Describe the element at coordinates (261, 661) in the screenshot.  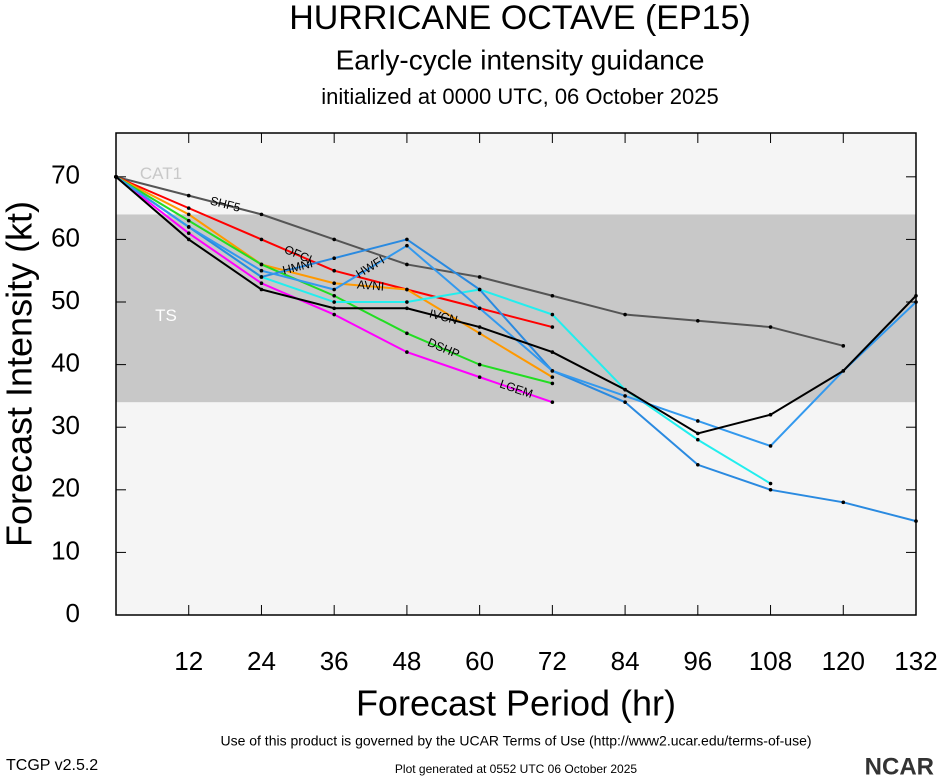
I see `x-tick-label: 24` at that location.